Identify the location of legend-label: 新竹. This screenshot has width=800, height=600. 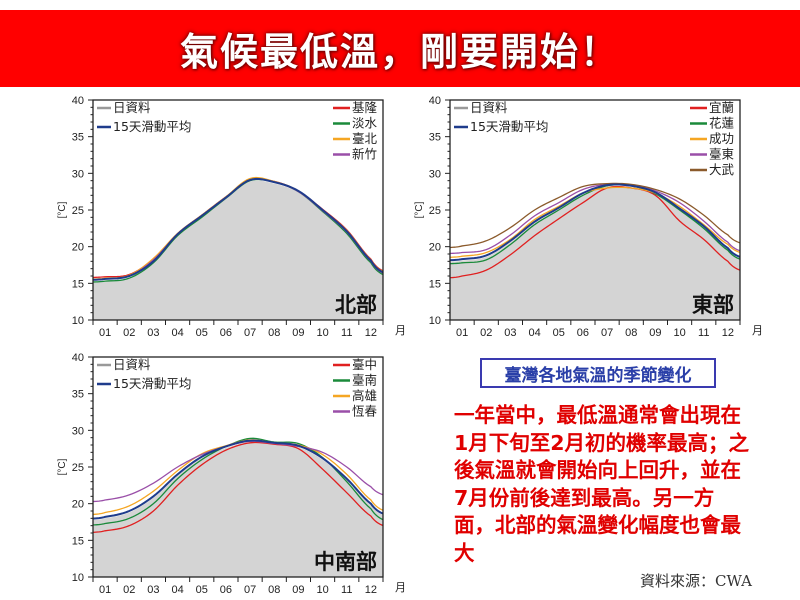
(364, 154).